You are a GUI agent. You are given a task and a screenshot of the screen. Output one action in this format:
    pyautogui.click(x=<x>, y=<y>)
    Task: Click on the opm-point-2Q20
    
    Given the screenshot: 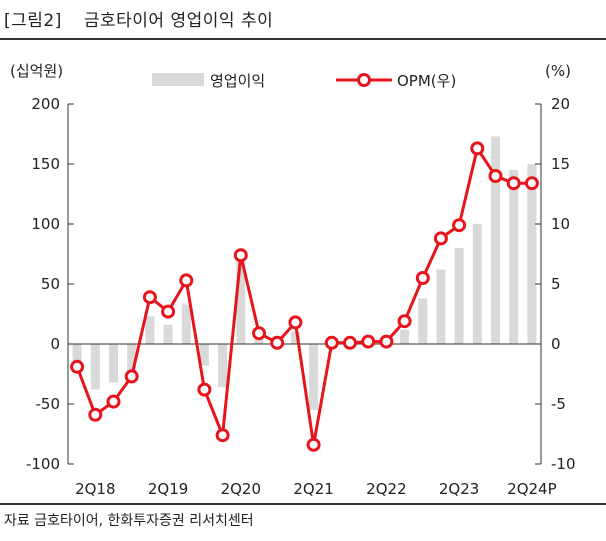 What is the action you would take?
    pyautogui.click(x=240, y=255)
    